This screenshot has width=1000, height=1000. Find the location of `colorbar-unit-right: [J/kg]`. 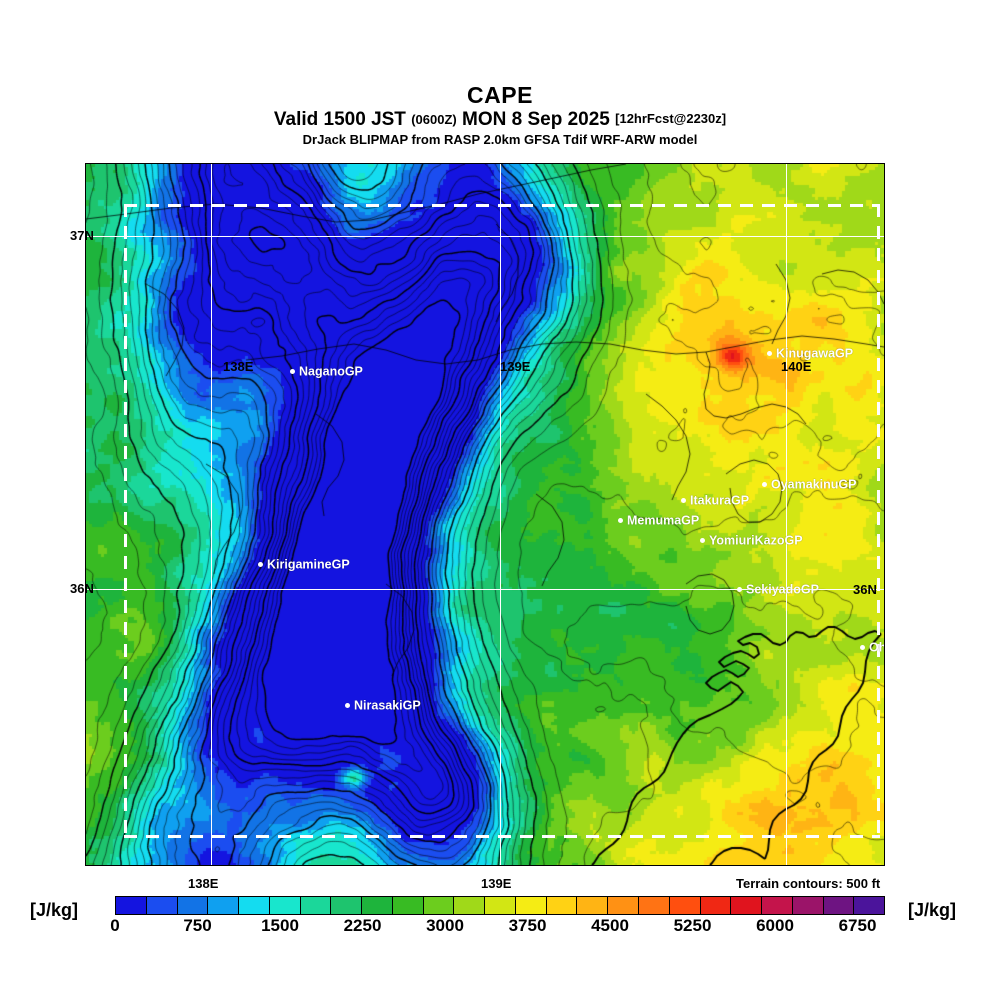

colorbar-unit-right: [J/kg] is located at coordinates (932, 910).